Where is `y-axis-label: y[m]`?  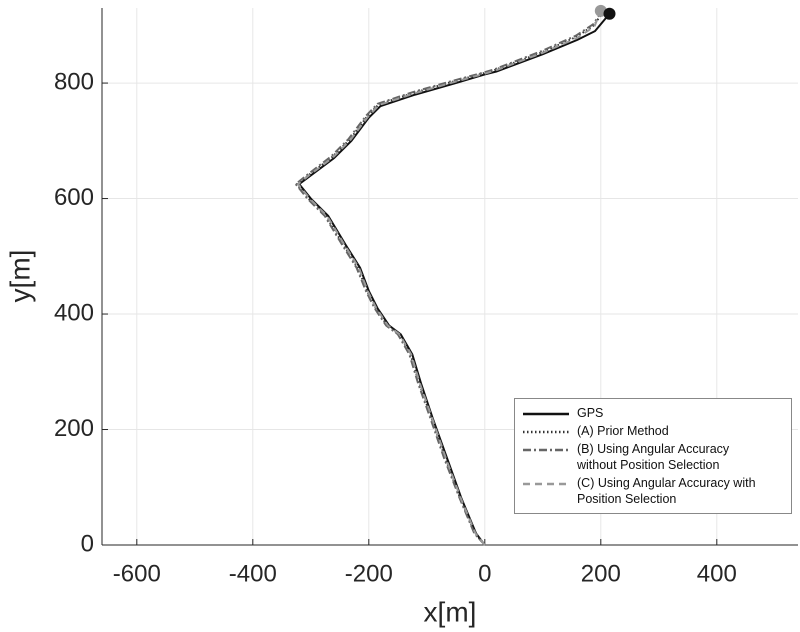 y-axis-label: y[m] is located at coordinates (19, 276).